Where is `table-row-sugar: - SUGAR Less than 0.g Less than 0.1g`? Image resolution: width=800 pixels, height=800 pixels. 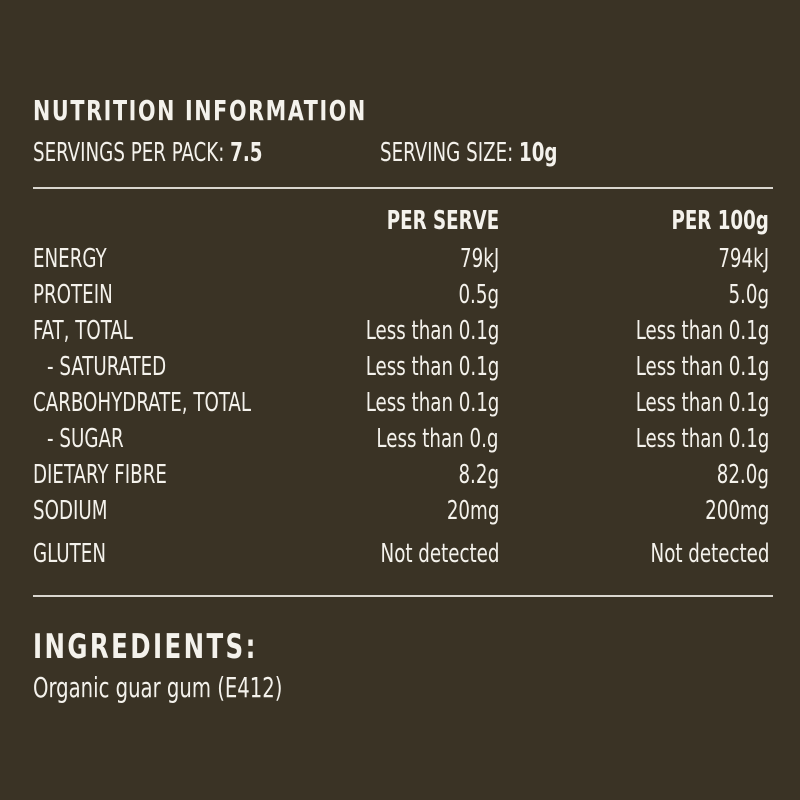 table-row-sugar: - SUGAR Less than 0.g Less than 0.1g is located at coordinates (403, 439).